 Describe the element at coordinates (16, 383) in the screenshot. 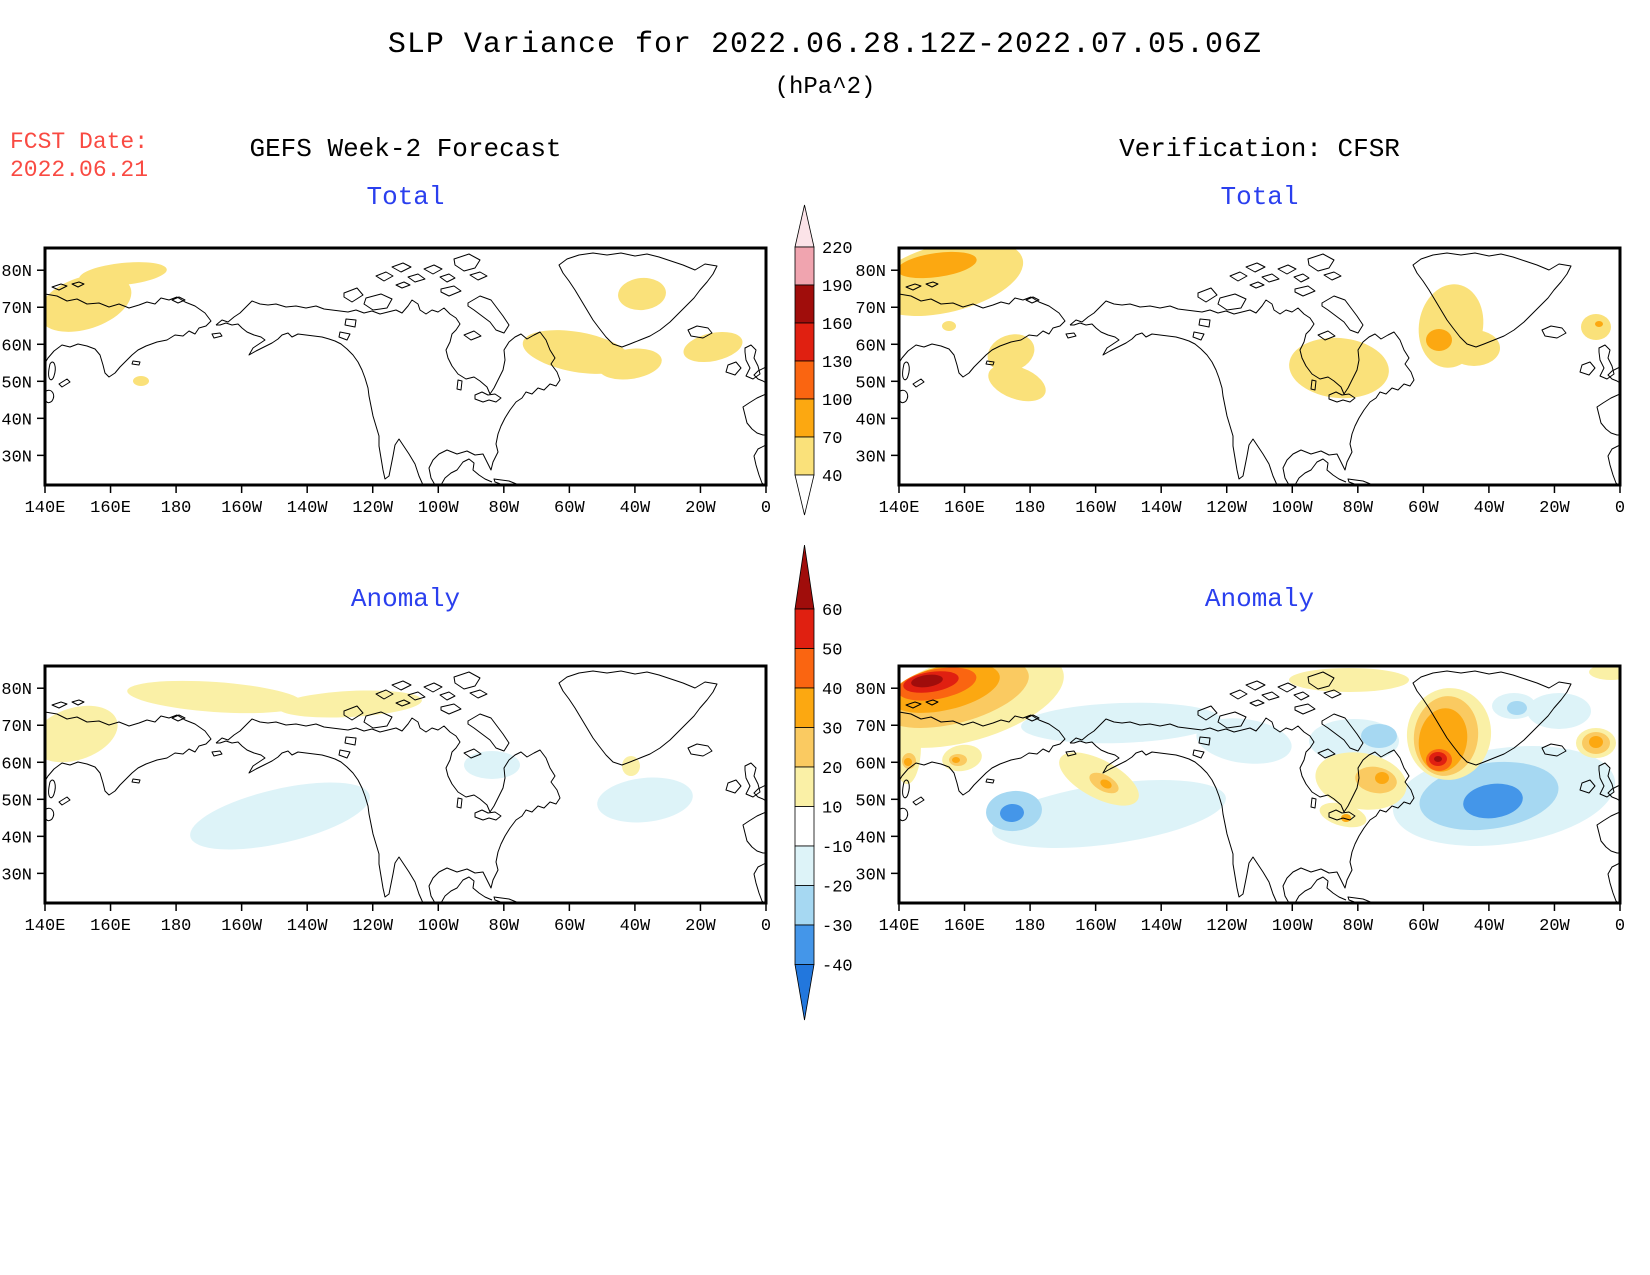

I see `y-axis-label: 50N` at that location.